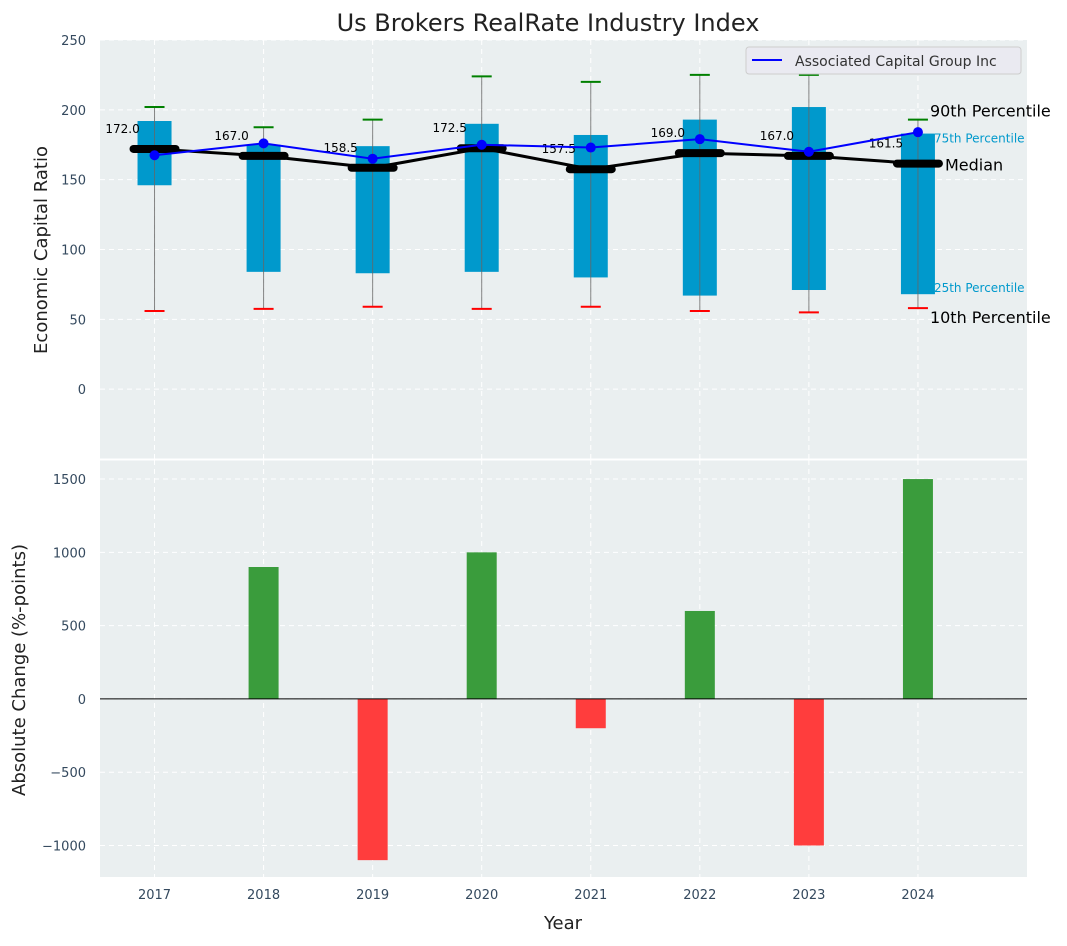 The width and height of the screenshot is (1067, 946). I want to click on x-tick-label: 2022, so click(699, 895).